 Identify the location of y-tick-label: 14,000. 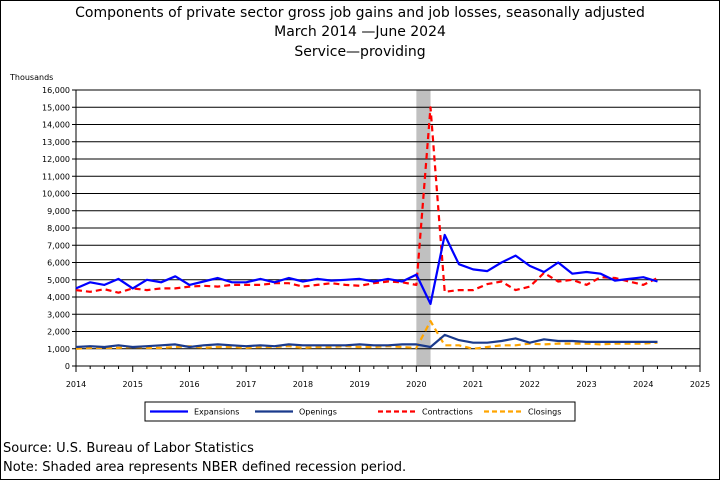
(56, 125).